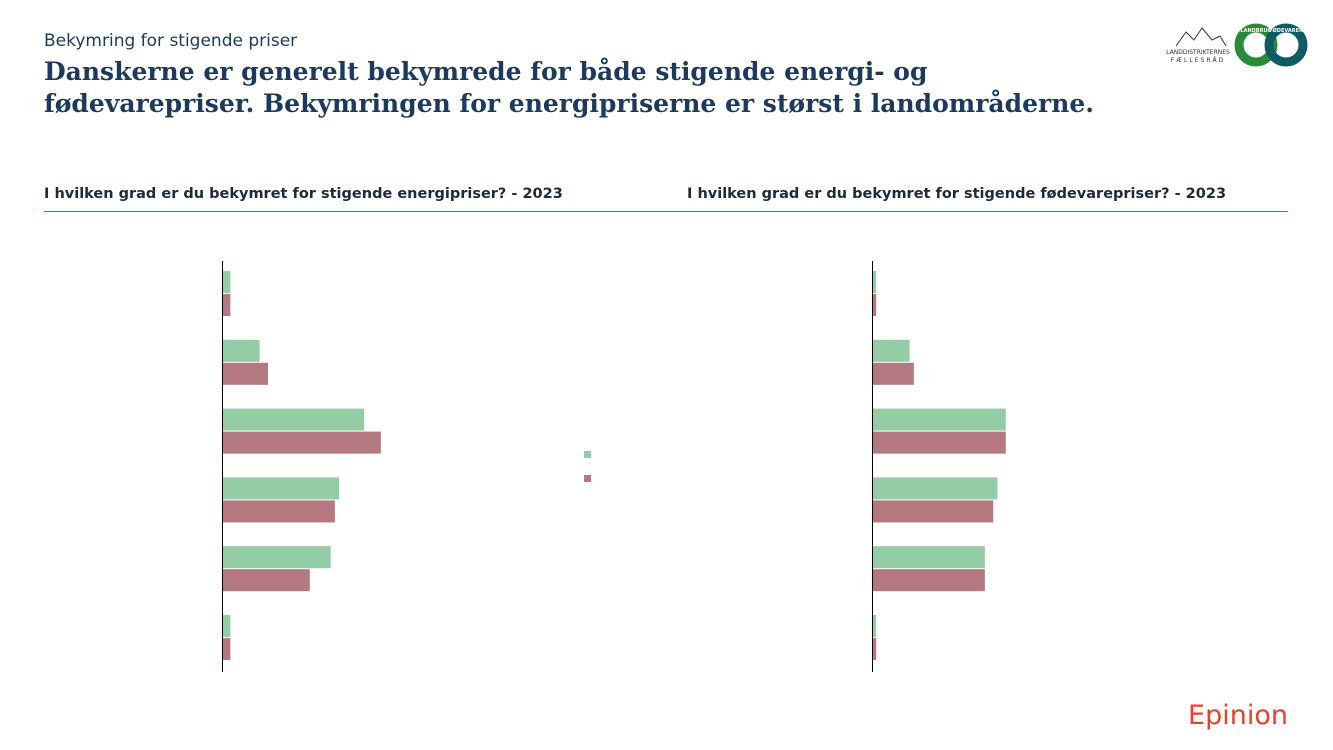 The height and width of the screenshot is (750, 1333). Describe the element at coordinates (1198, 52) in the screenshot. I see `logo-text: LANDDISTRIKTERNES` at that location.